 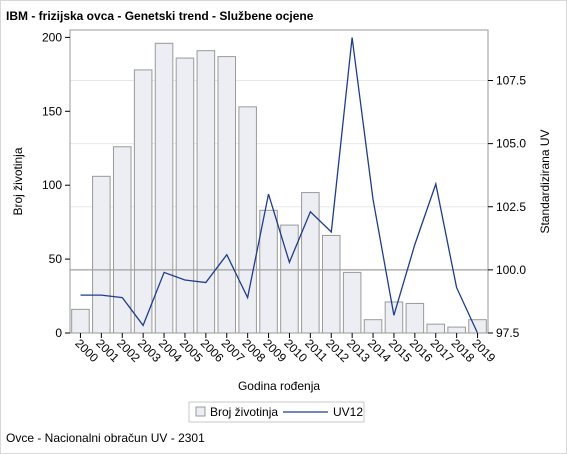 What do you see at coordinates (244, 412) in the screenshot?
I see `legend-label-bar: Broj životinja` at bounding box center [244, 412].